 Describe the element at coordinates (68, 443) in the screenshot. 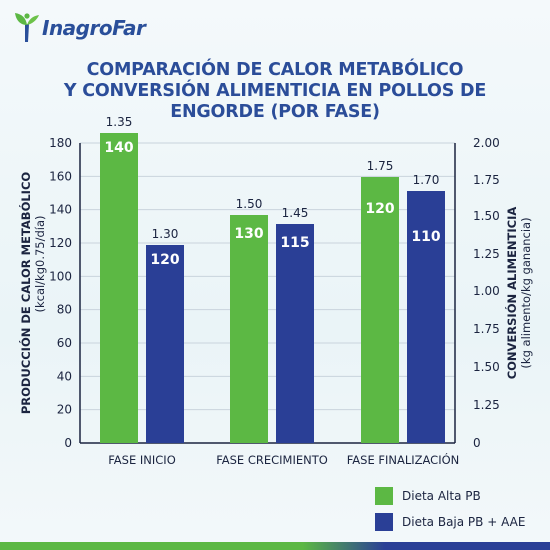

I see `left-tick-label: 0` at that location.